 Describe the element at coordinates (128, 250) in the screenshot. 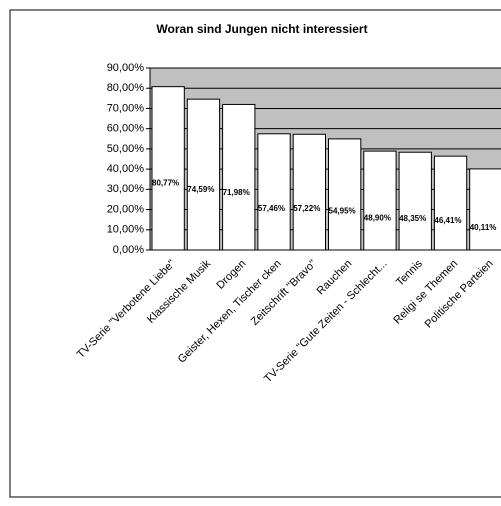

I see `y-tick-label: 0,00%` at that location.